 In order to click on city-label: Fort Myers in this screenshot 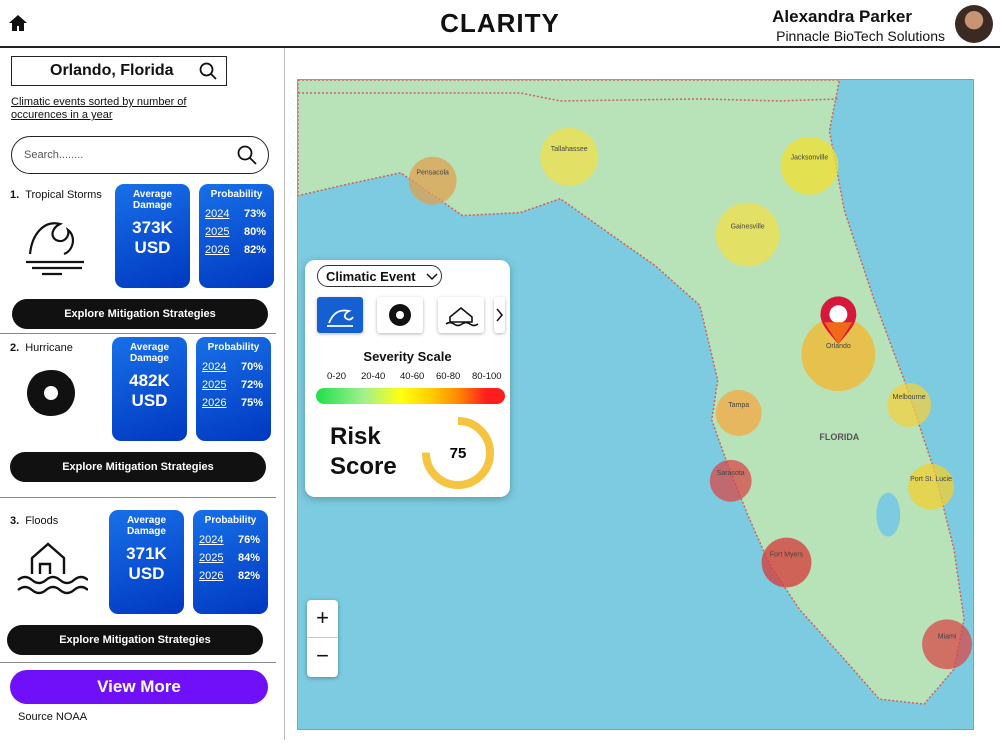, I will do `click(787, 555)`.